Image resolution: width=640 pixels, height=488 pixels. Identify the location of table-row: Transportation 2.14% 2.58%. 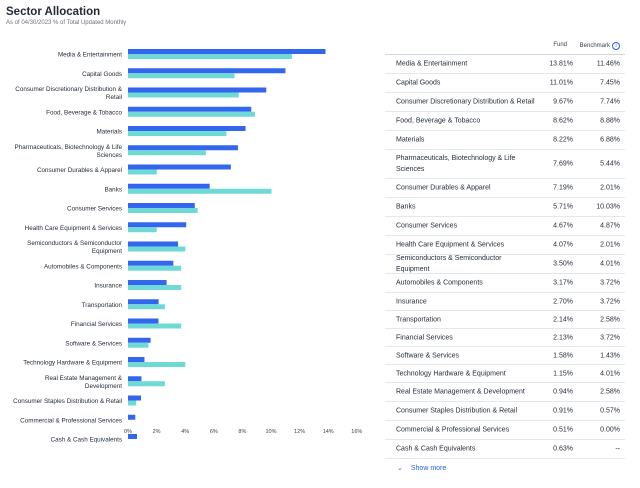
(505, 320).